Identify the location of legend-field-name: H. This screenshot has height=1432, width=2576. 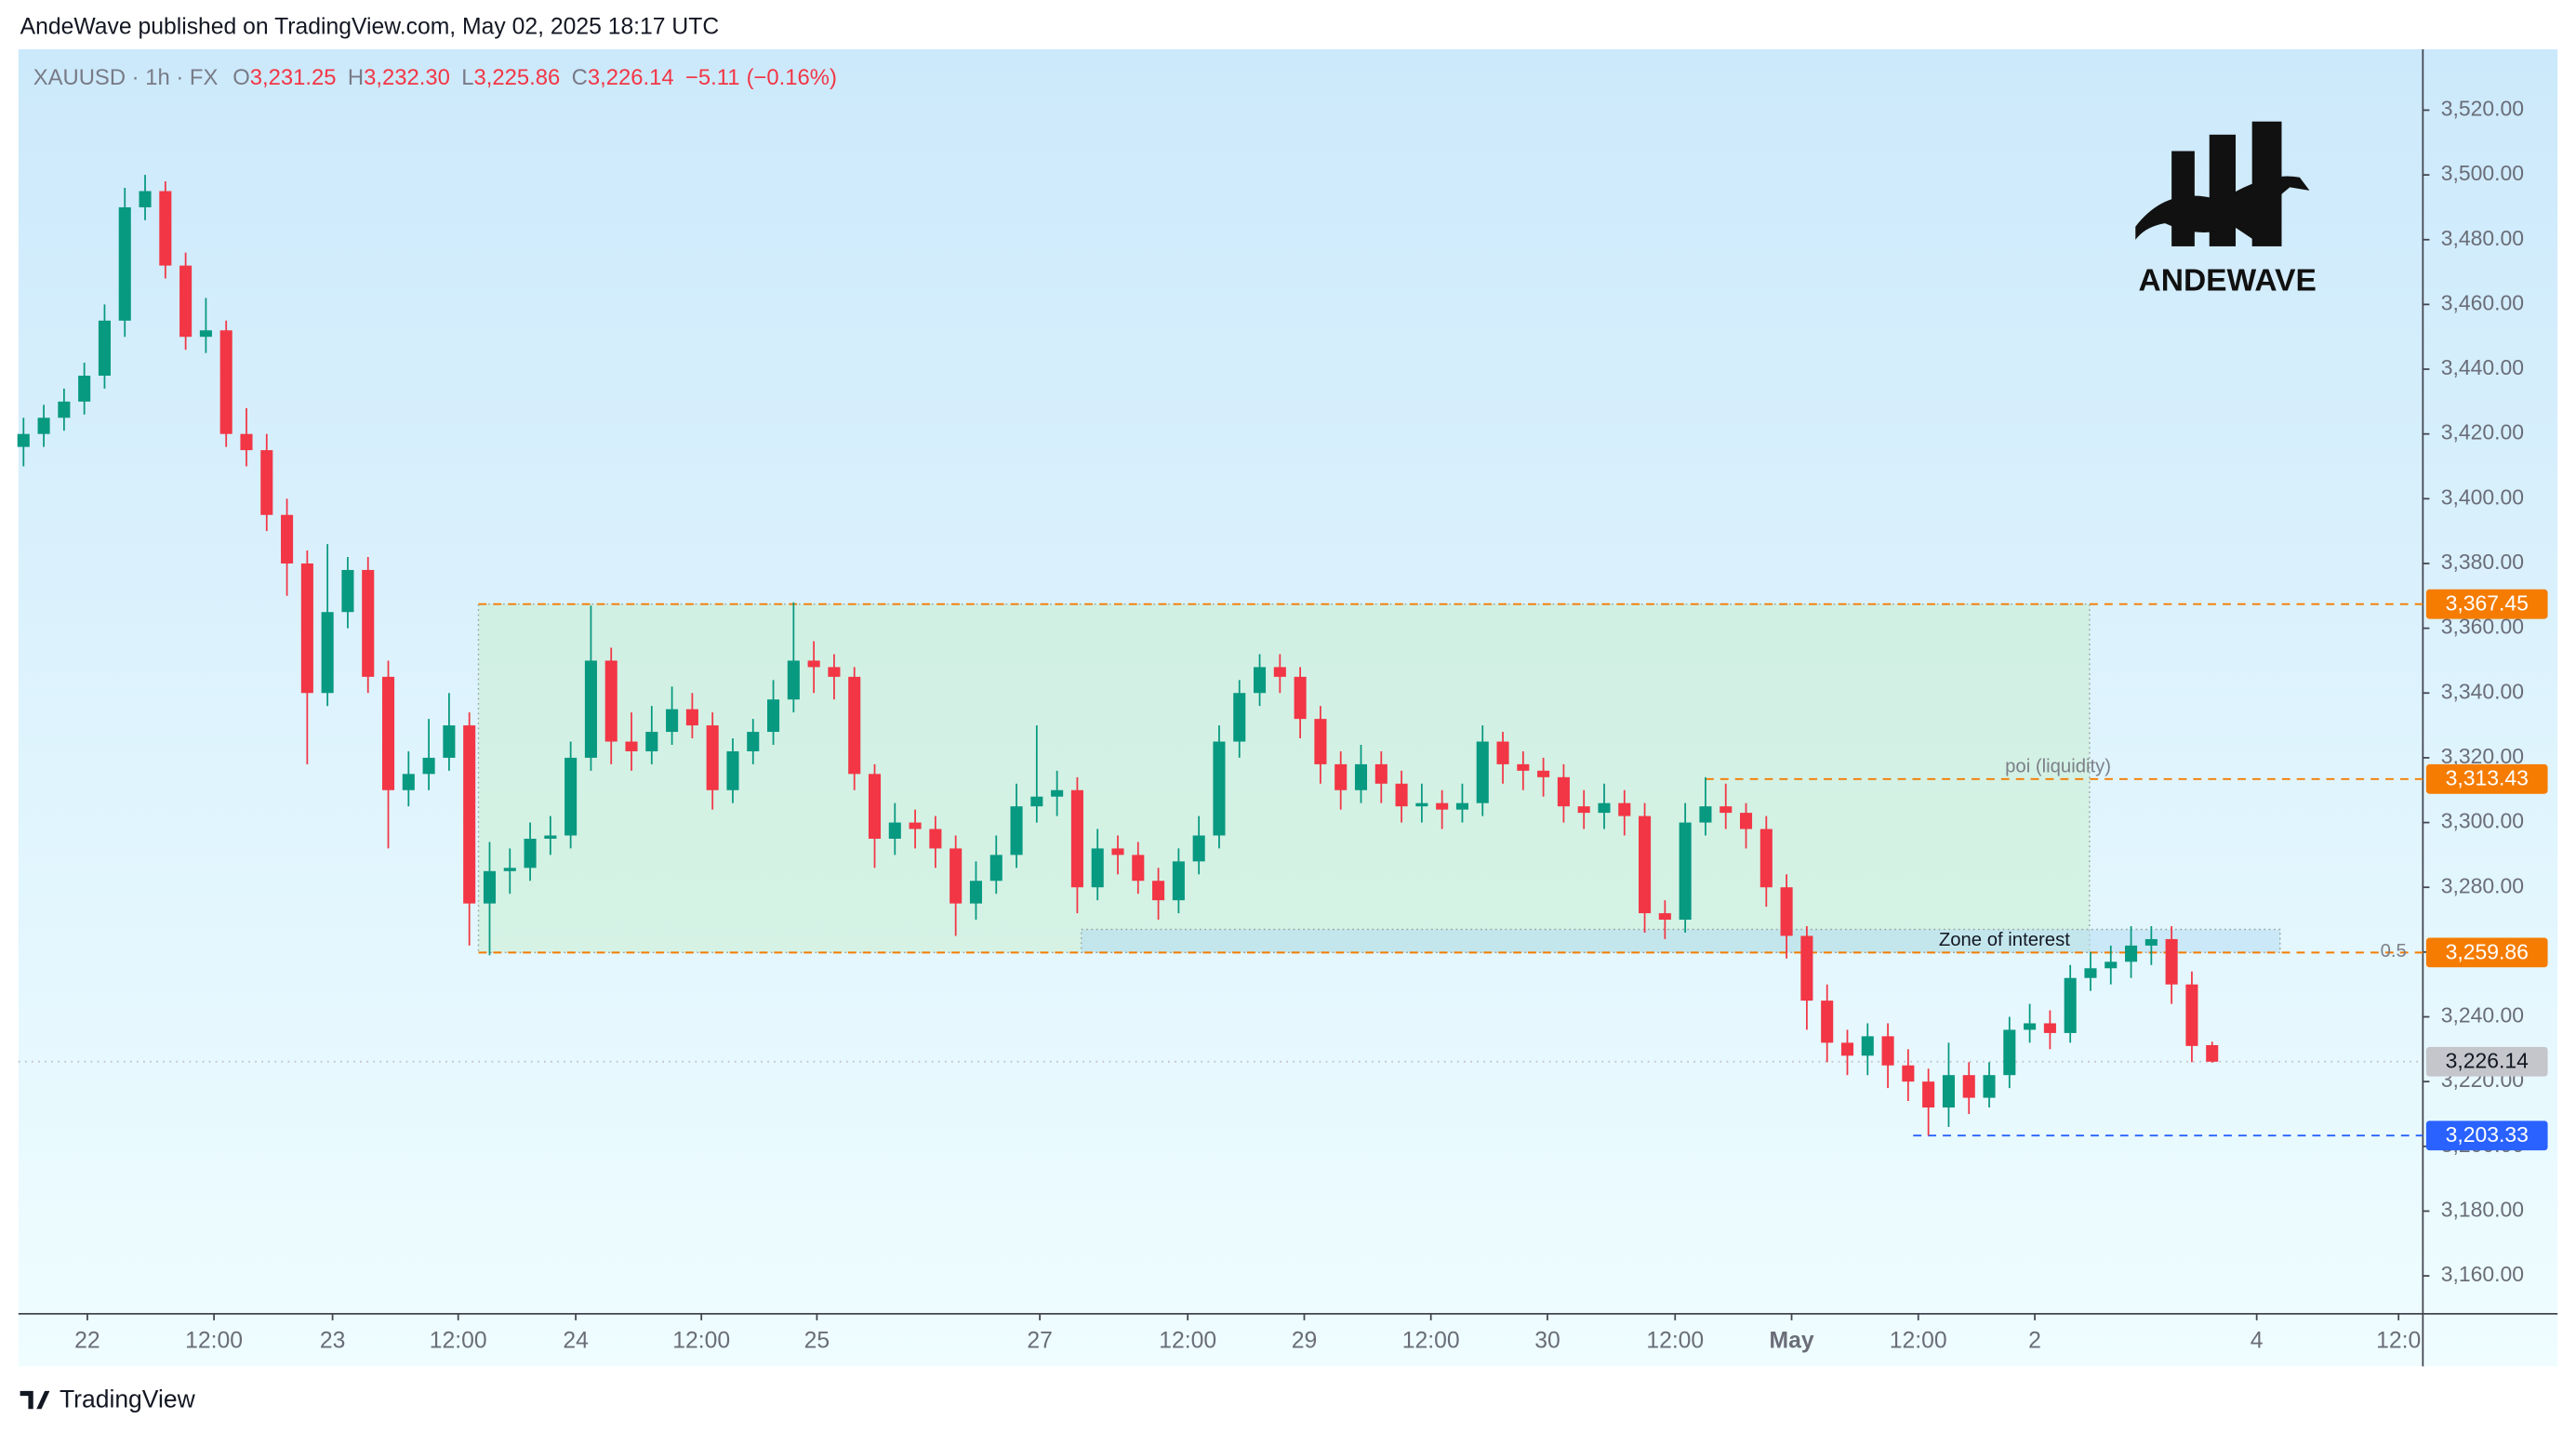
(356, 77).